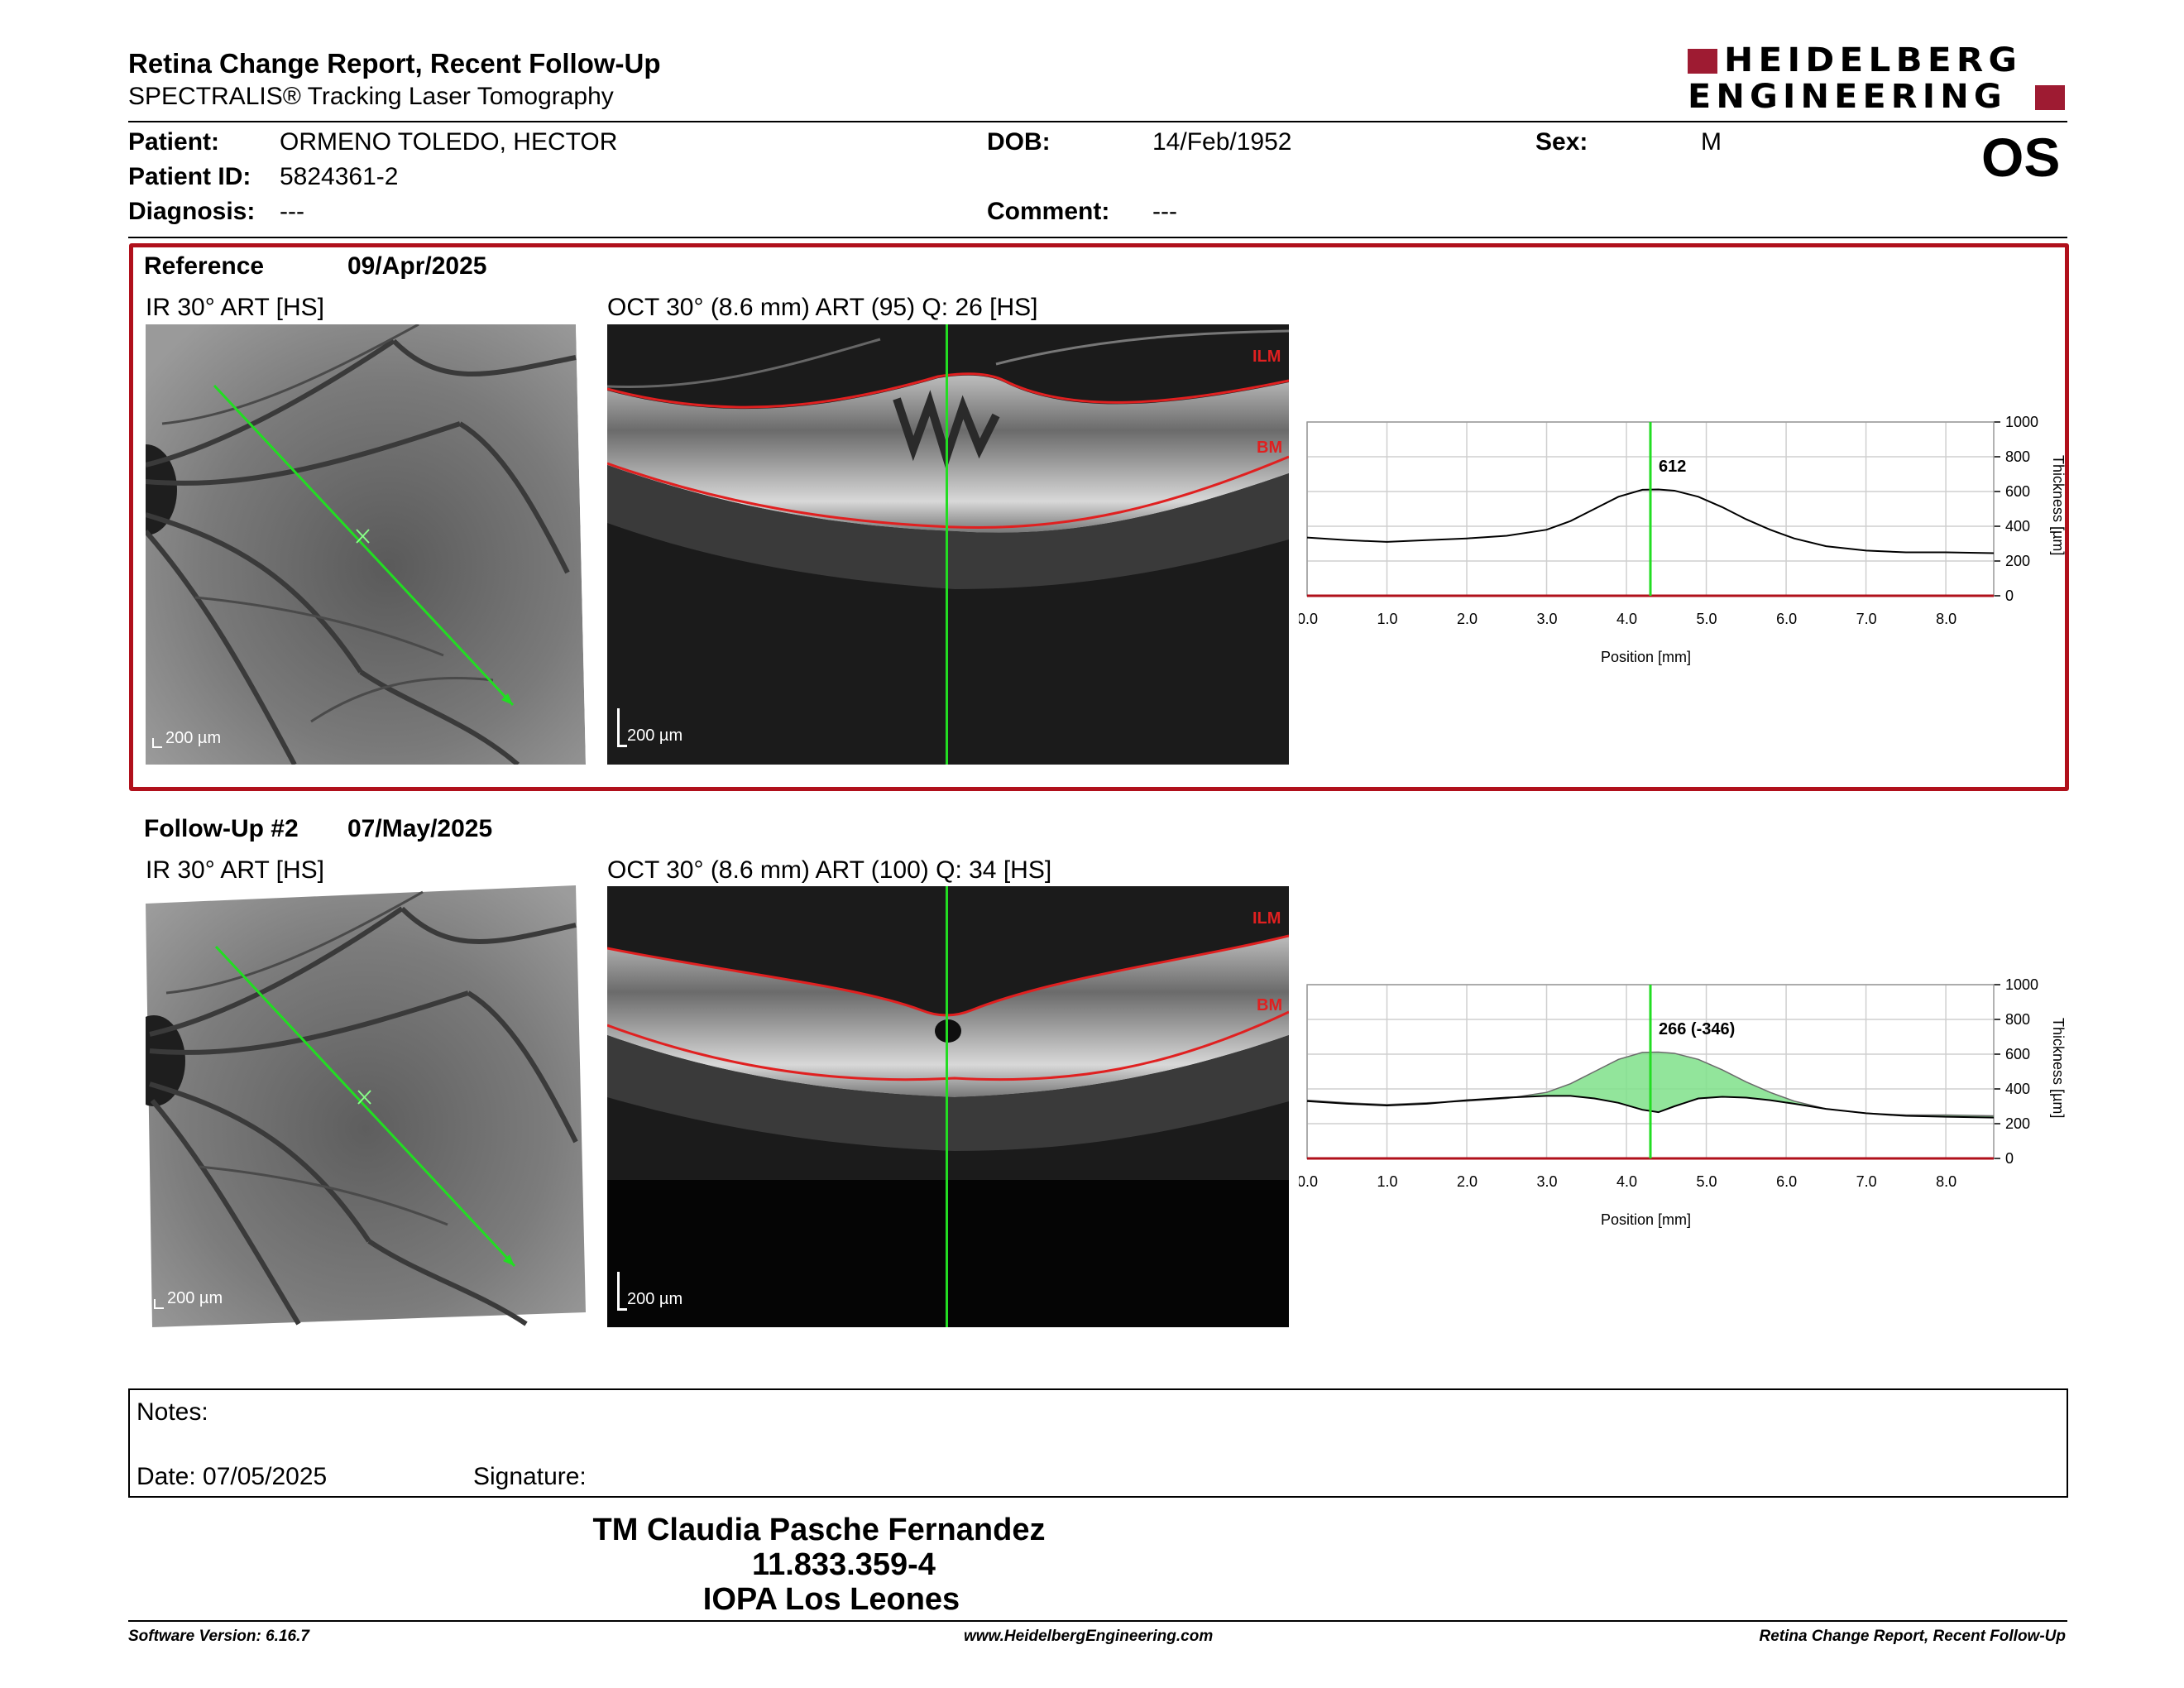 This screenshot has height=1688, width=2184. I want to click on reference-label: Reference, so click(204, 266).